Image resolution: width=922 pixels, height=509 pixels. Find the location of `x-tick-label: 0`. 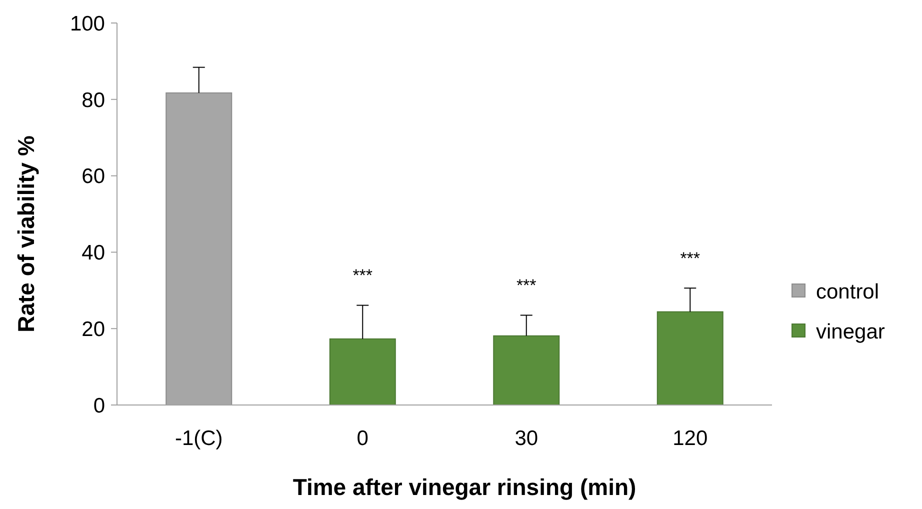

x-tick-label: 0 is located at coordinates (362, 438).